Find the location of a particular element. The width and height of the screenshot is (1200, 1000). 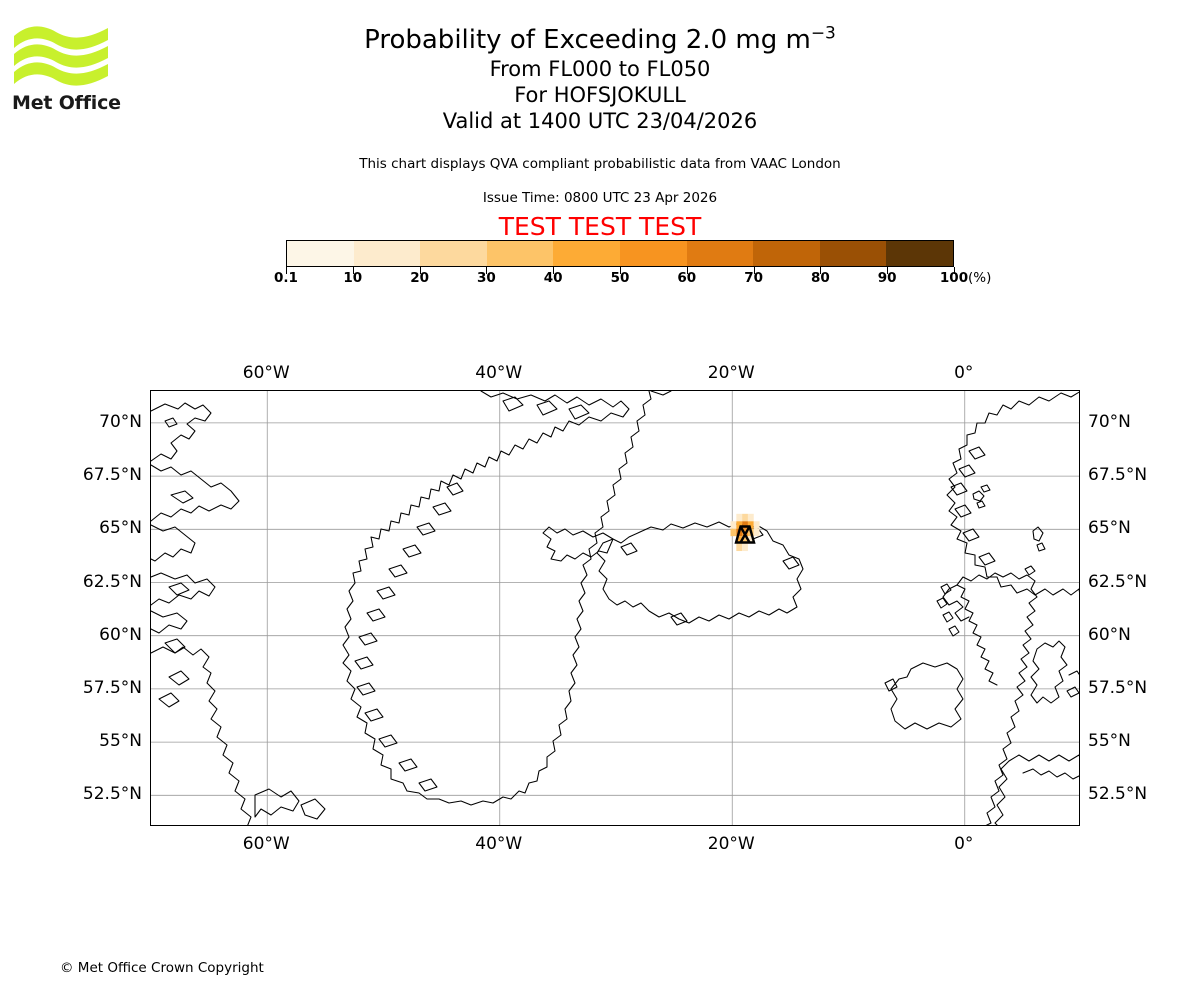

lat-label-right-0: 70°N is located at coordinates (1109, 421).